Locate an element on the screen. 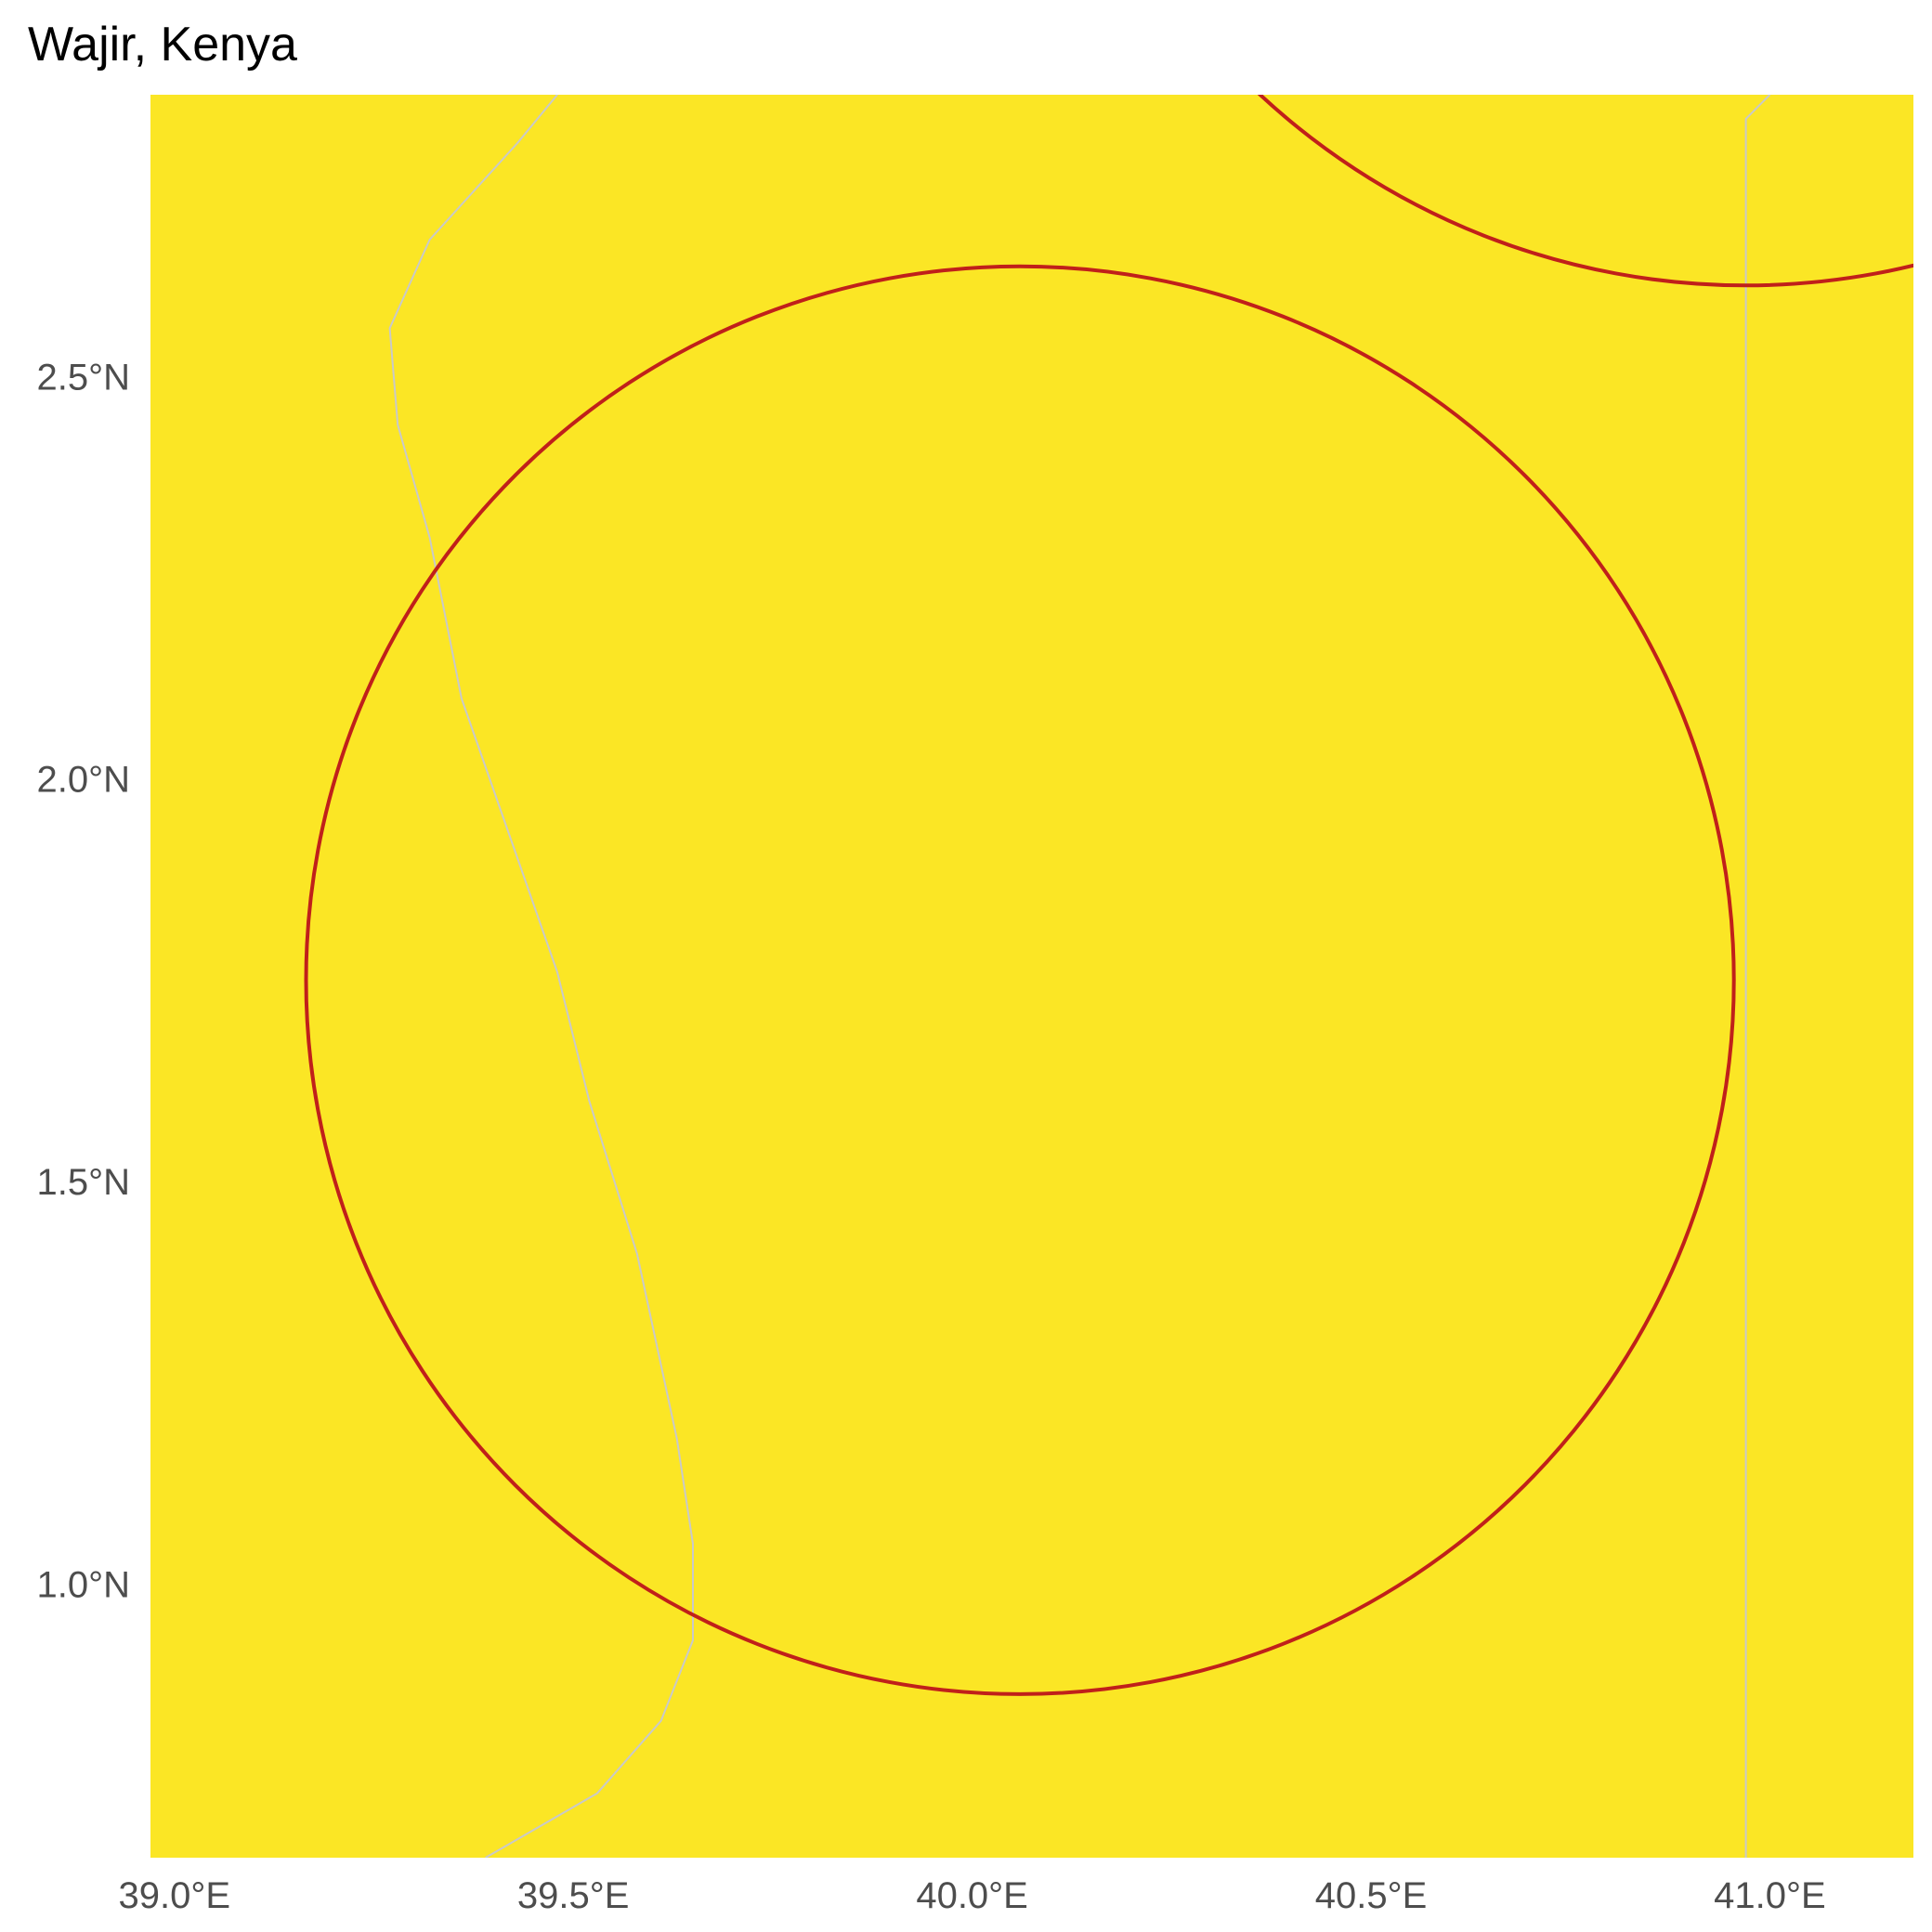 This screenshot has height=1932, width=1932. x-tick-label: 39.0°E is located at coordinates (175, 1895).